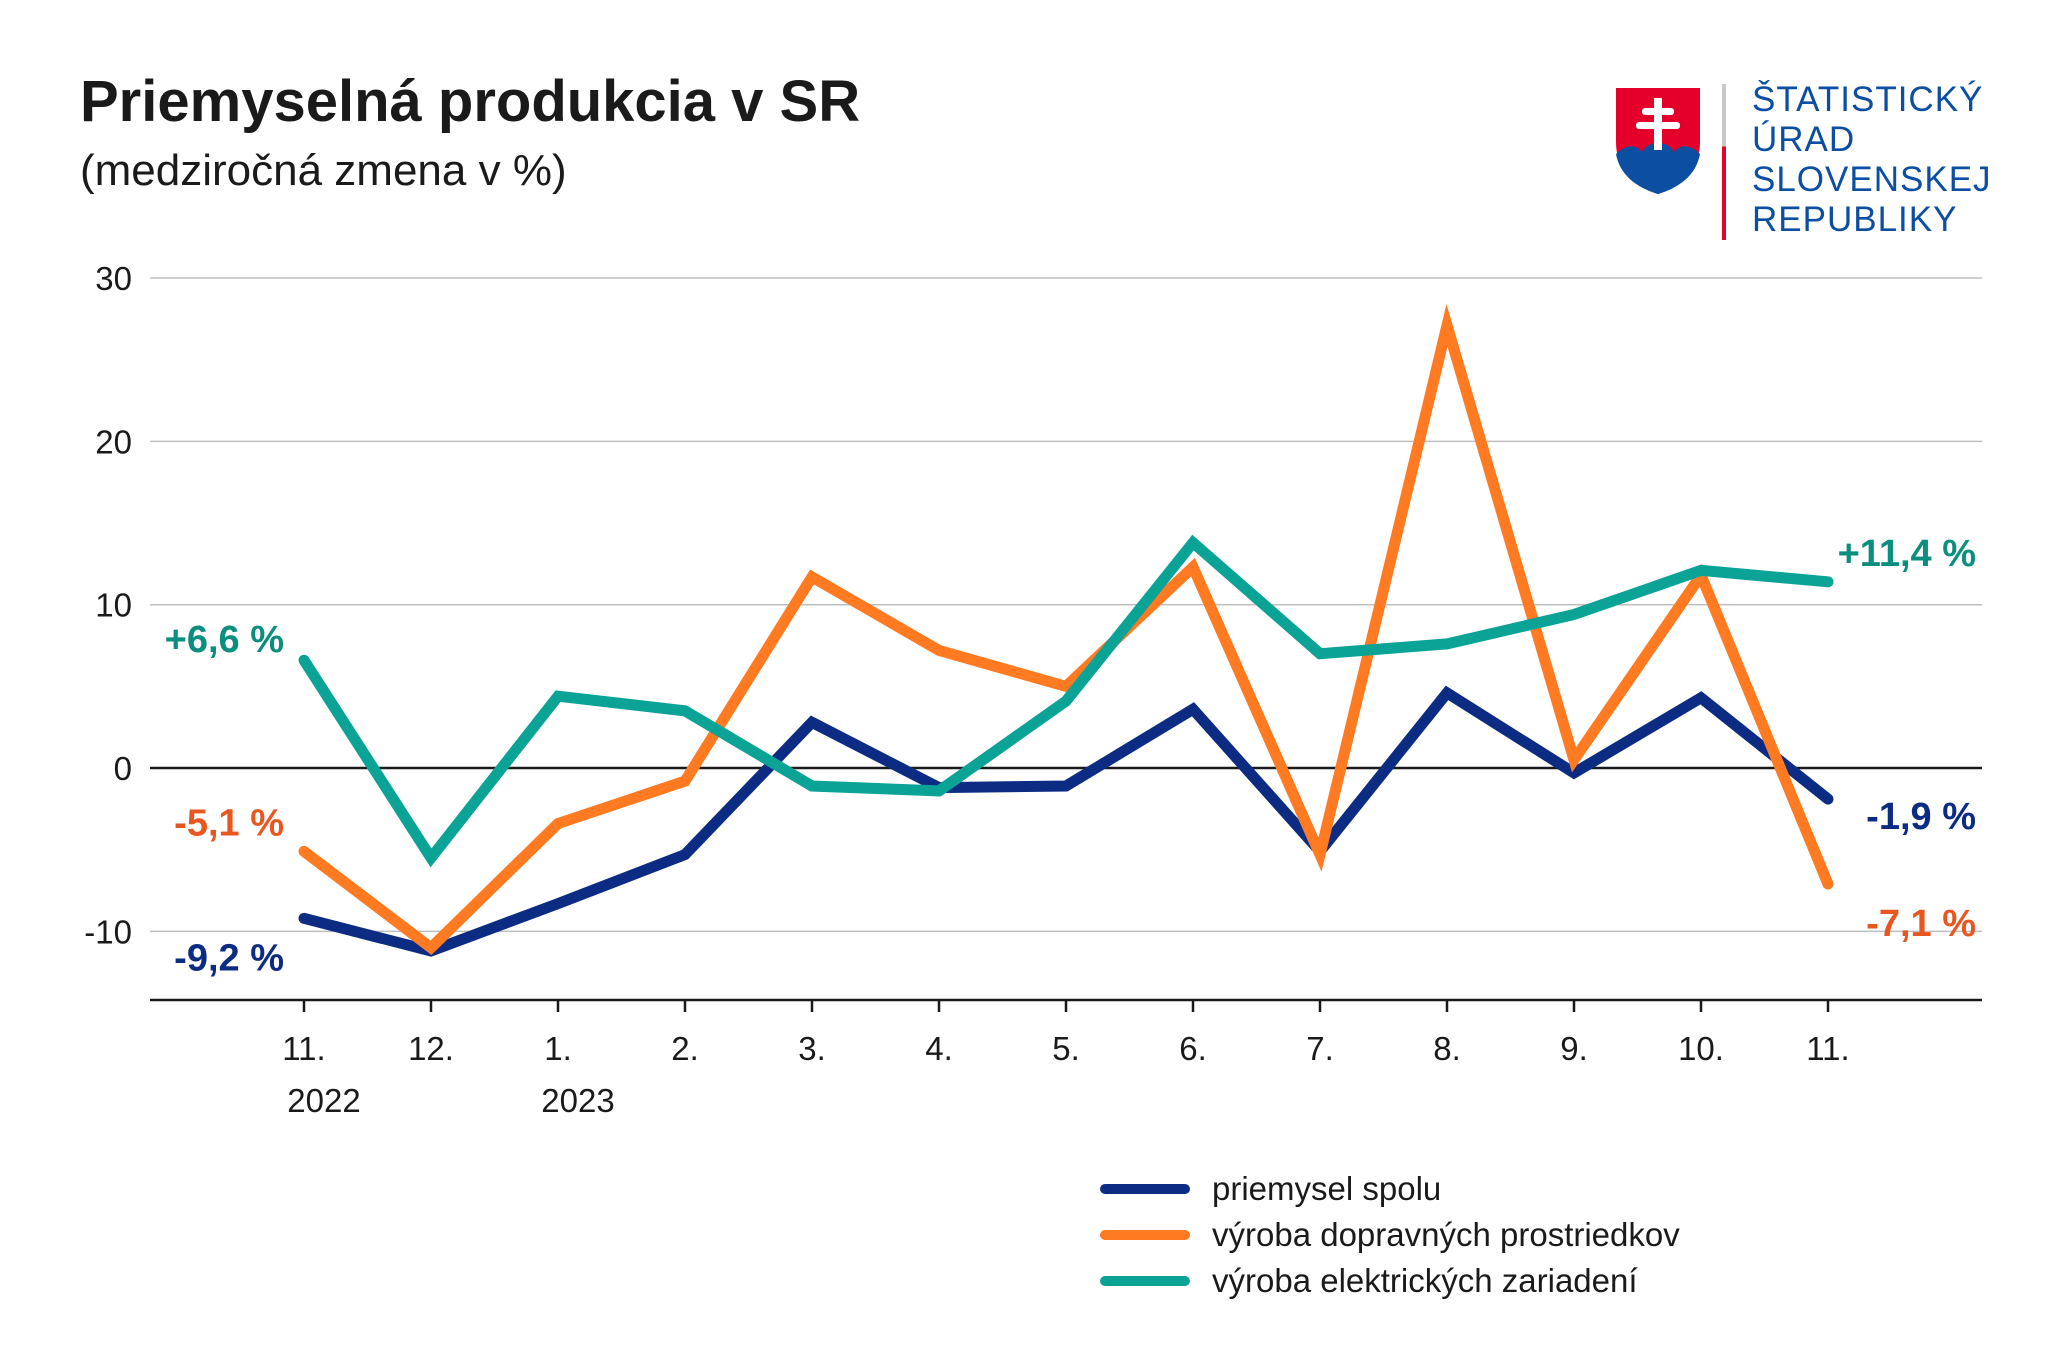 The width and height of the screenshot is (2048, 1365). Describe the element at coordinates (1145, 1281) in the screenshot. I see `legend-swatch-electrical` at that location.